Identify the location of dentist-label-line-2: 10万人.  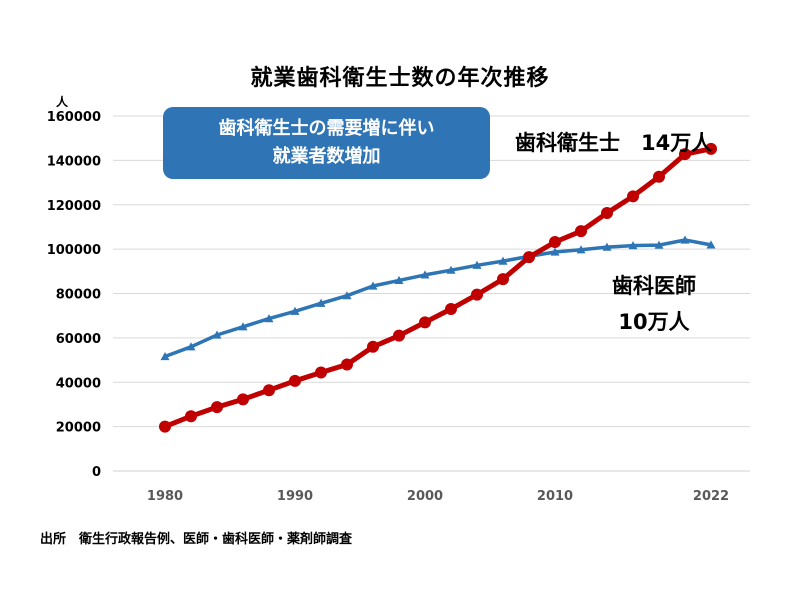
(654, 322).